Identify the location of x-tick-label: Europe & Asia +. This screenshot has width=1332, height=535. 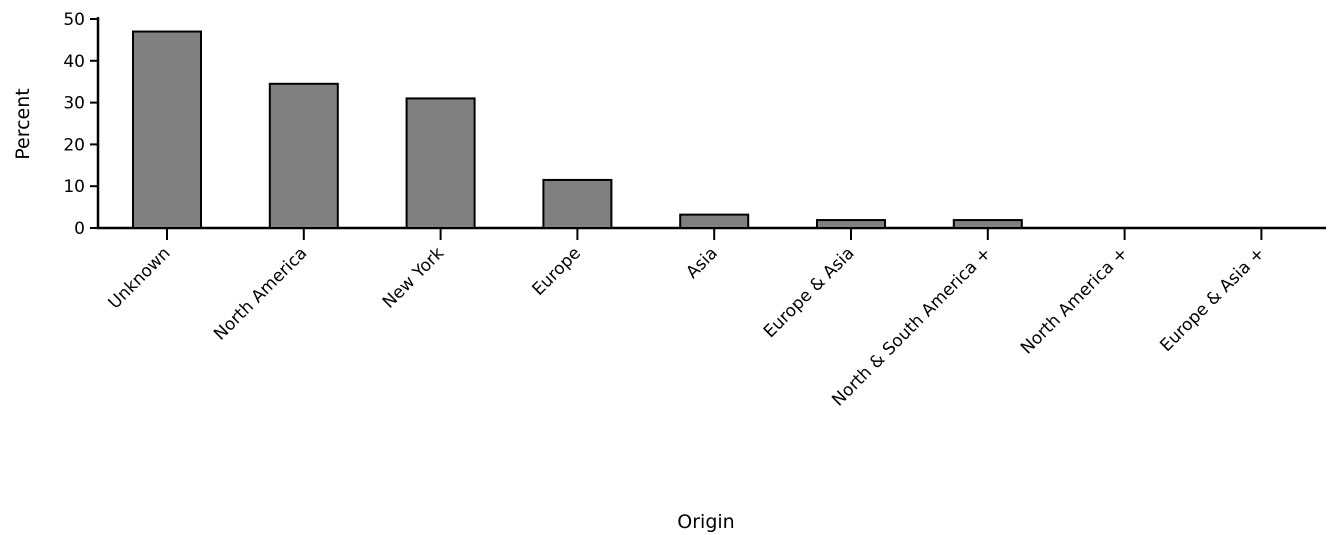
(1212, 299).